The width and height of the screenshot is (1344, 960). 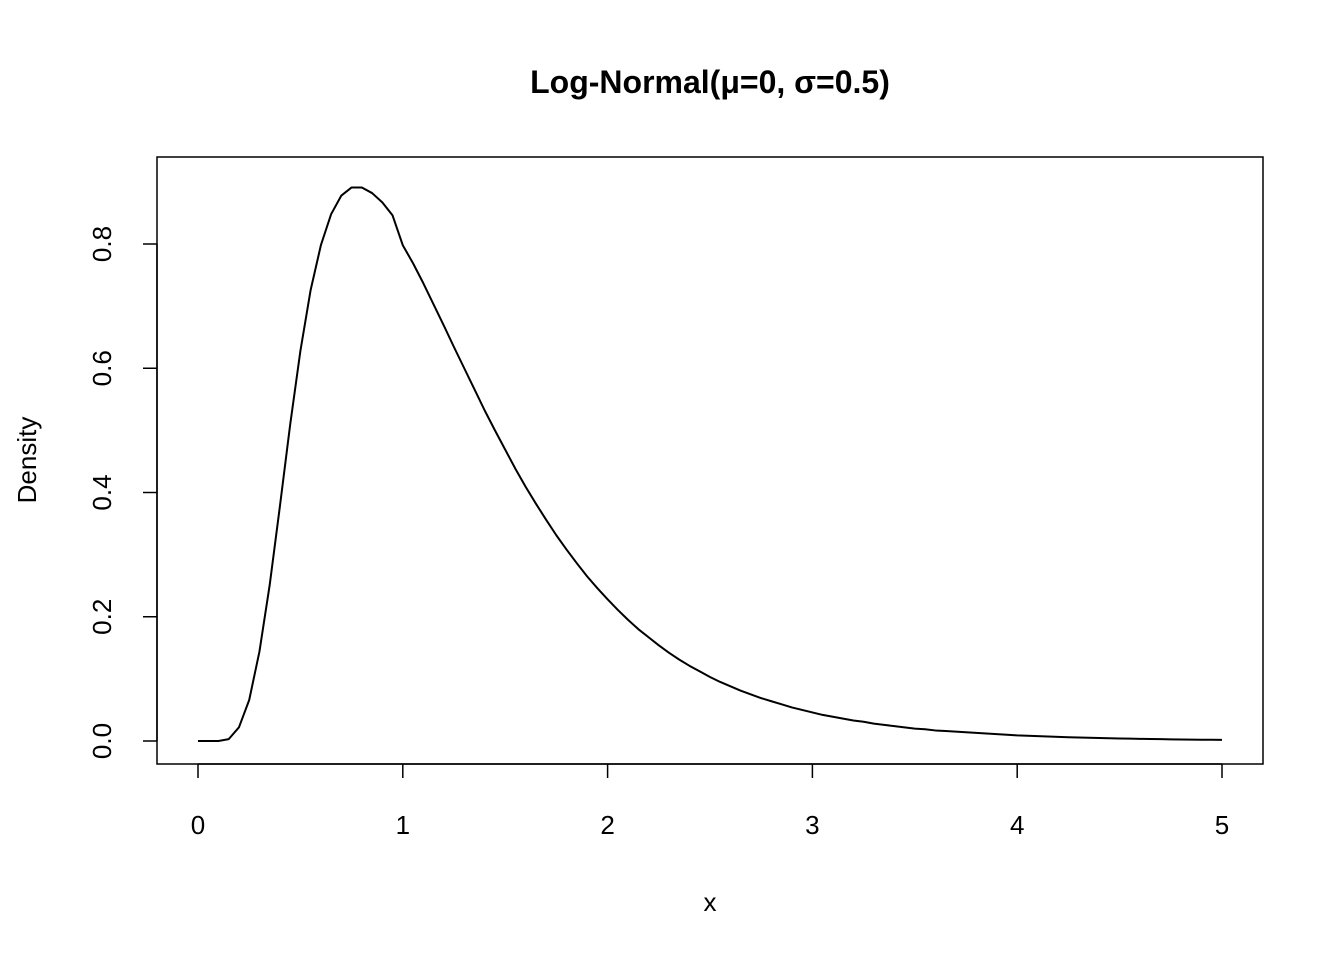 I want to click on y-axis: 0.0 0.2 0.4 0.6 0.8, so click(x=122, y=492).